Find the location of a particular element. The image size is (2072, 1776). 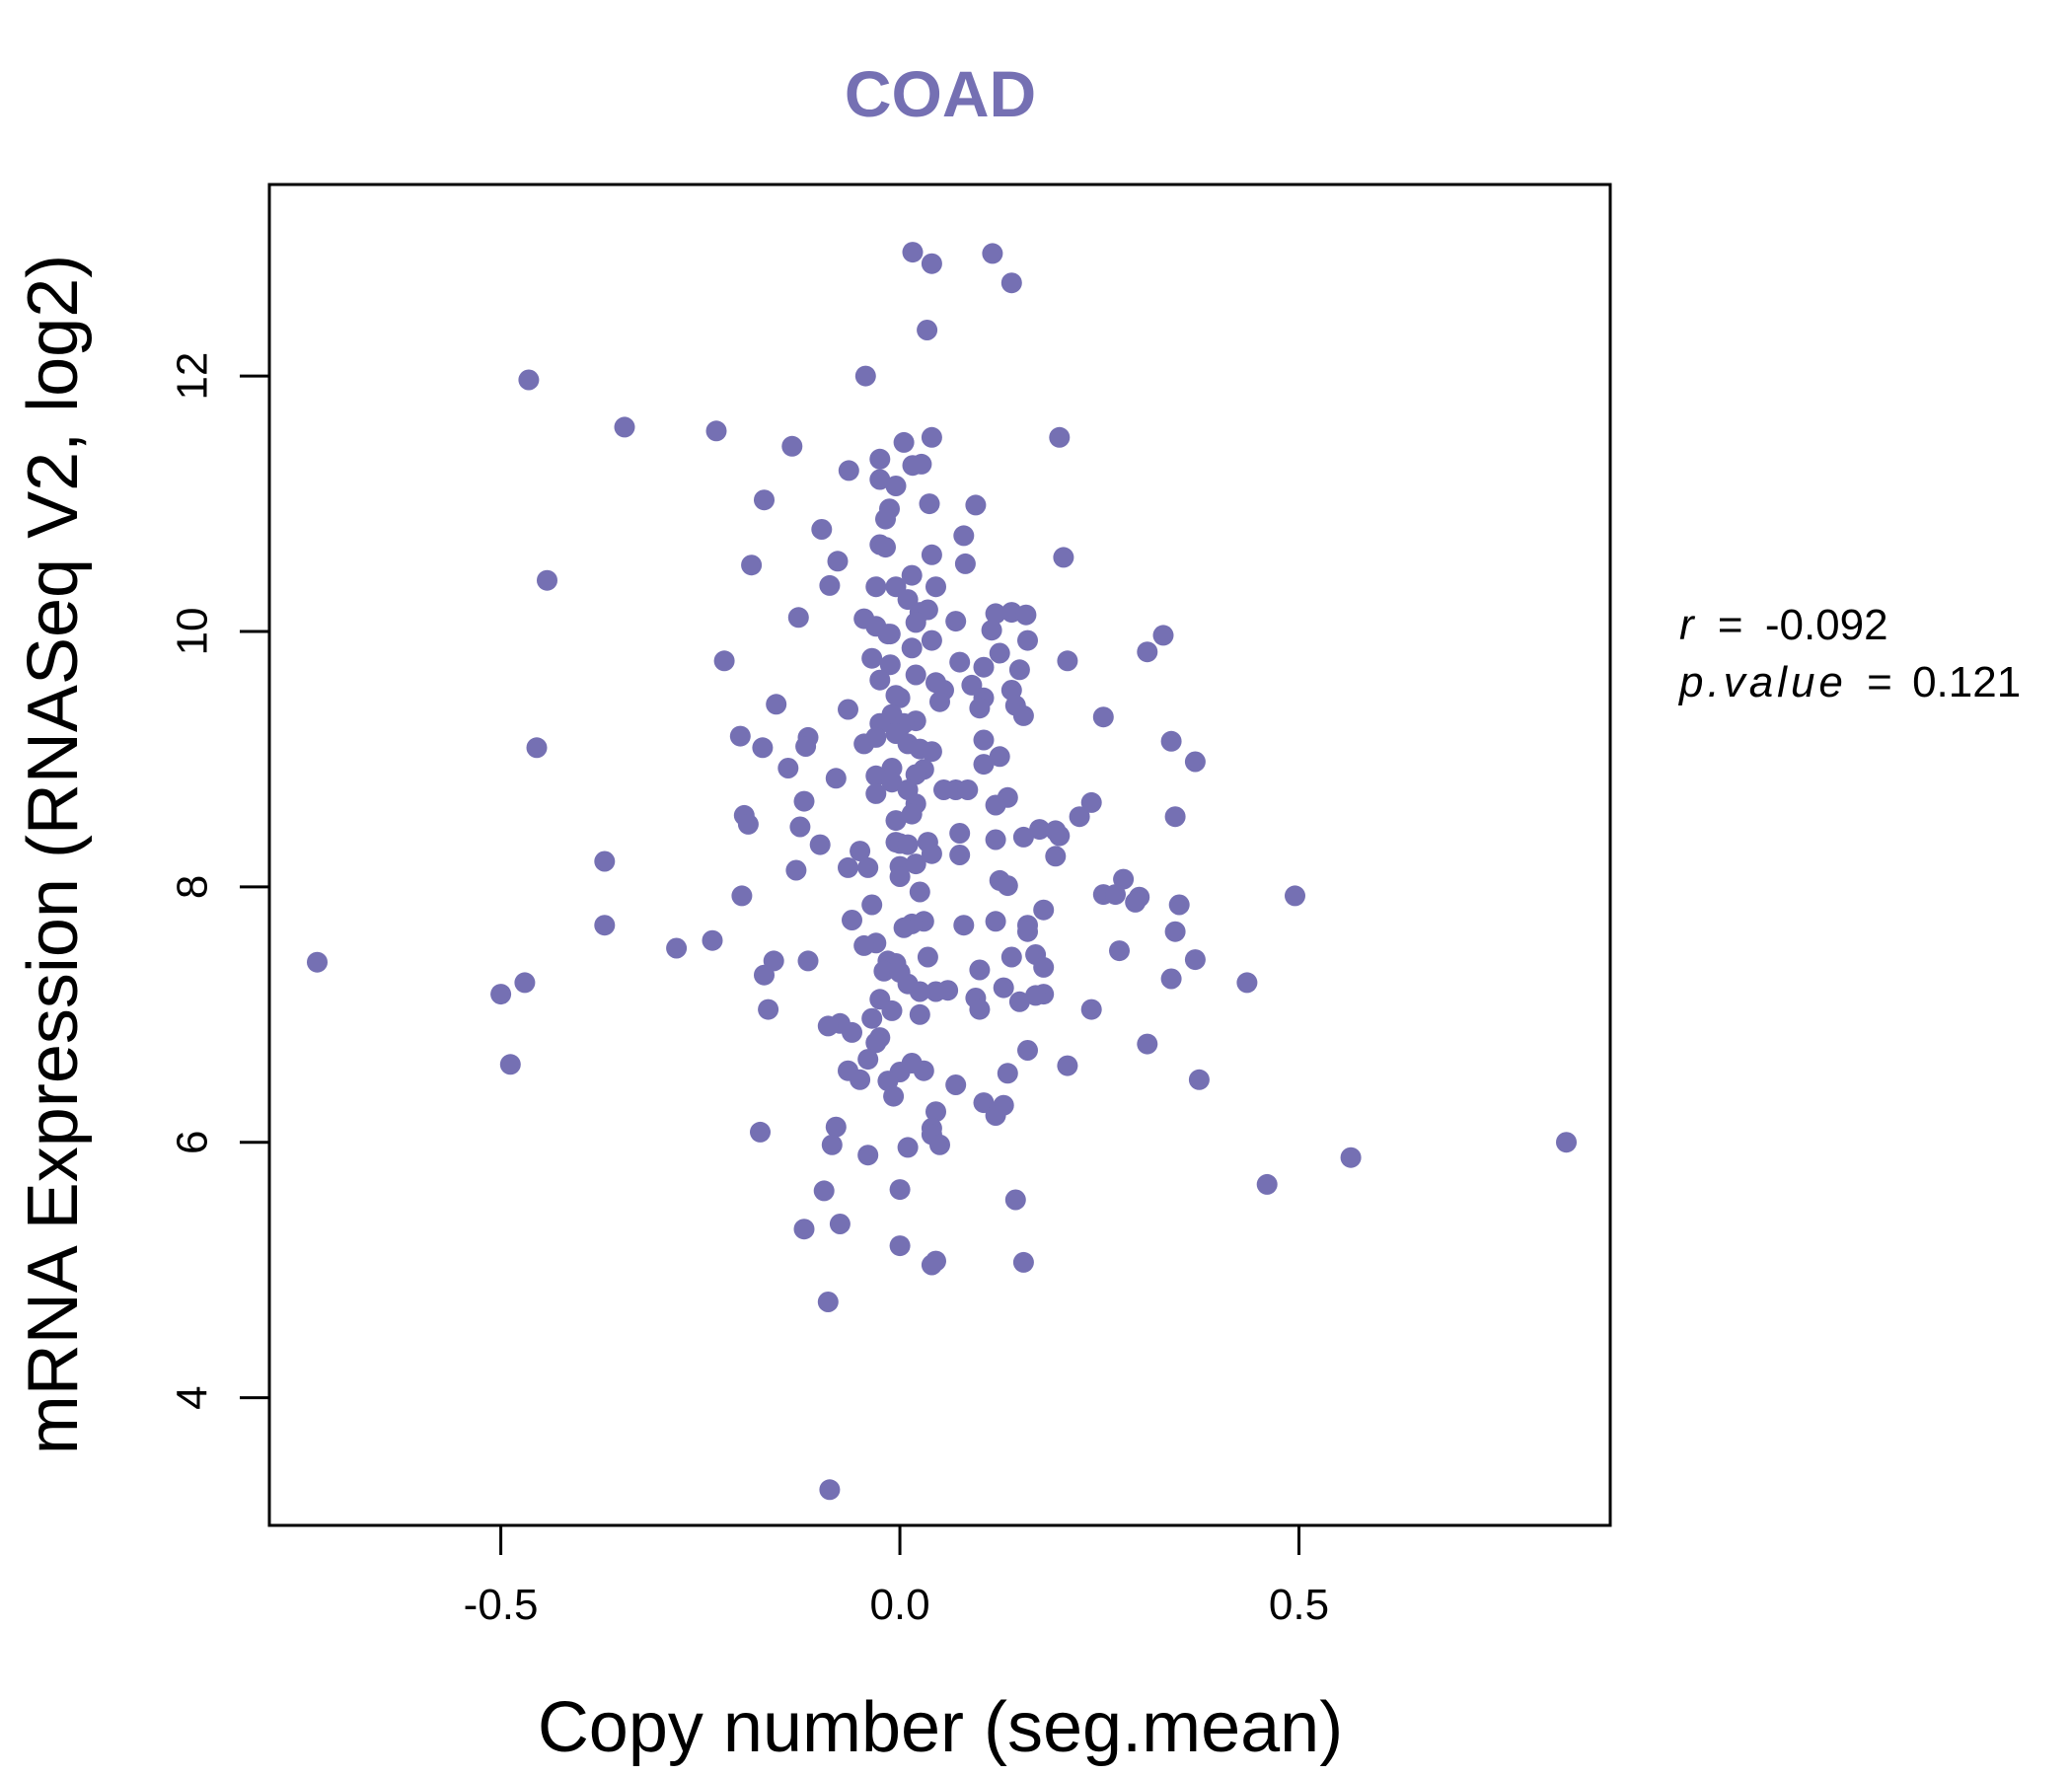

y-axis: 4 6 8 10 12 is located at coordinates (220, 881).